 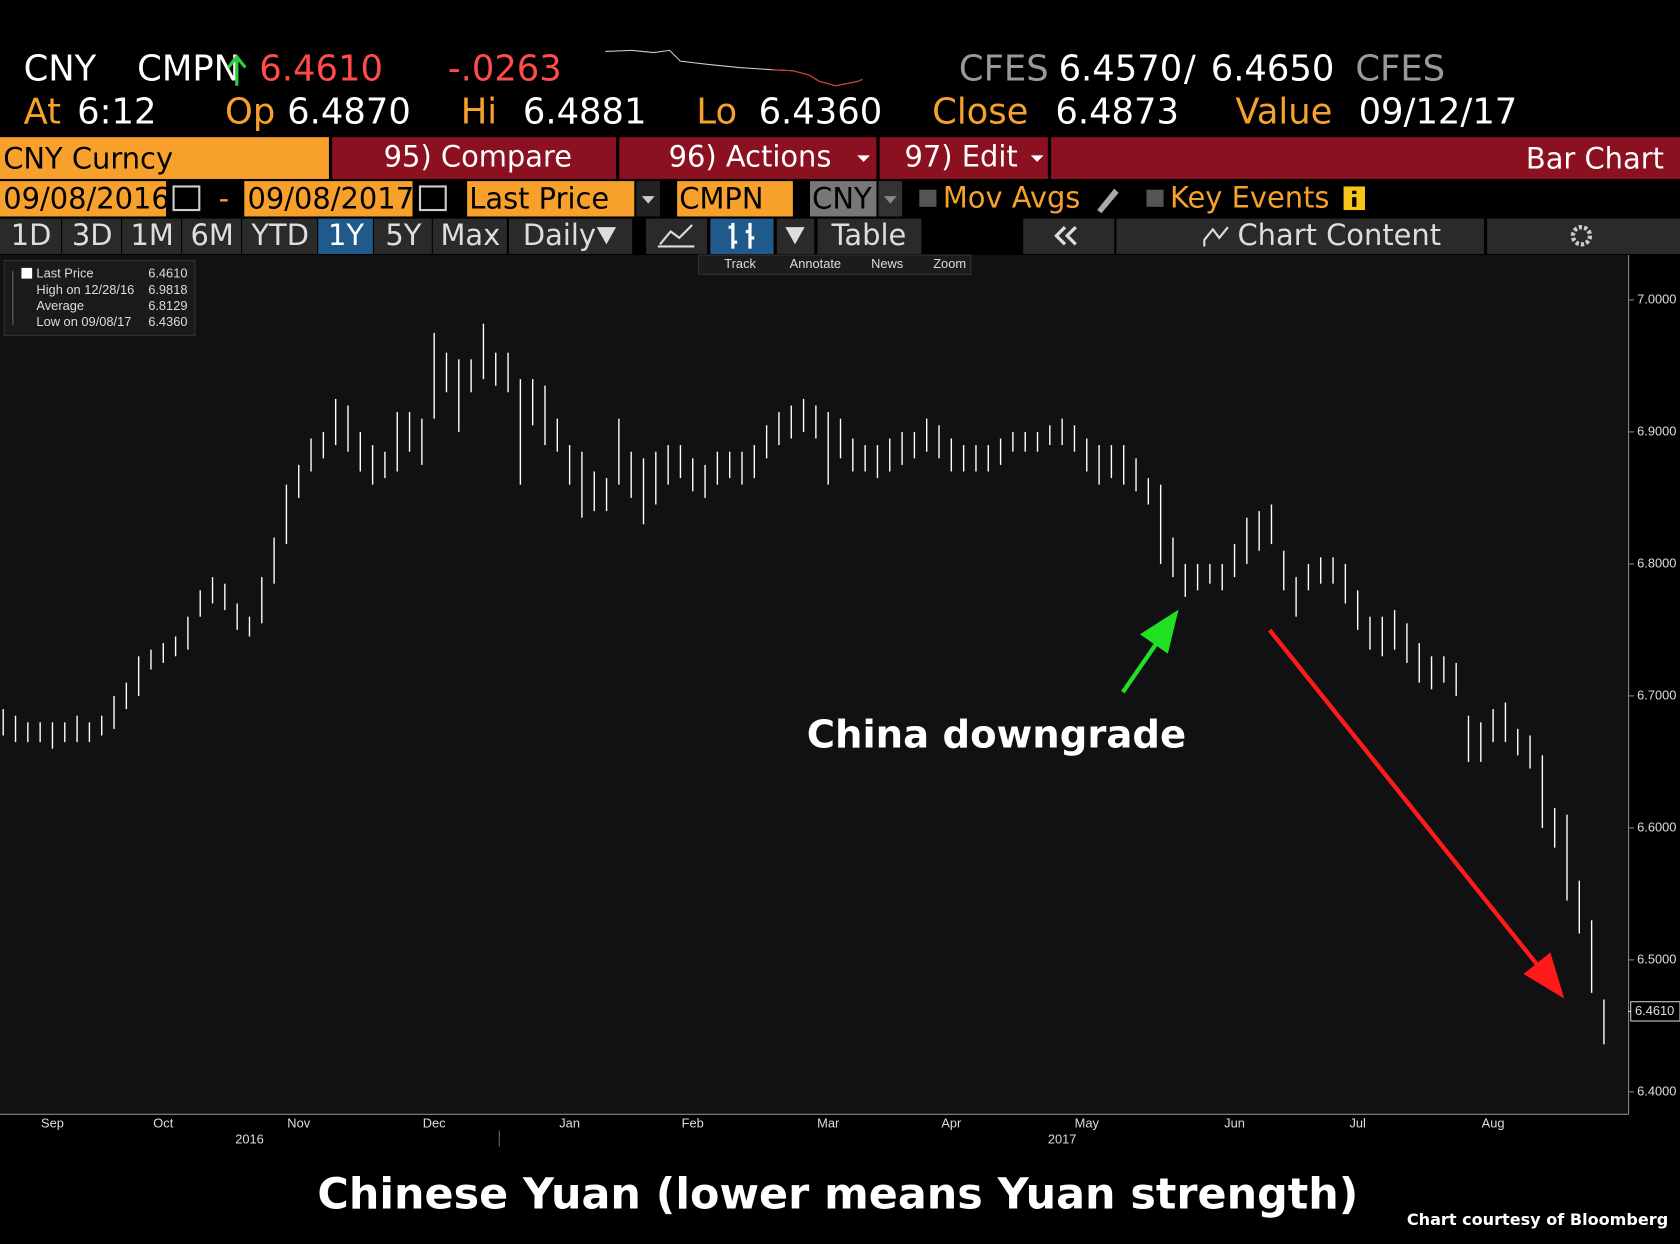 What do you see at coordinates (88, 159) in the screenshot?
I see `security: CNY Curncy` at bounding box center [88, 159].